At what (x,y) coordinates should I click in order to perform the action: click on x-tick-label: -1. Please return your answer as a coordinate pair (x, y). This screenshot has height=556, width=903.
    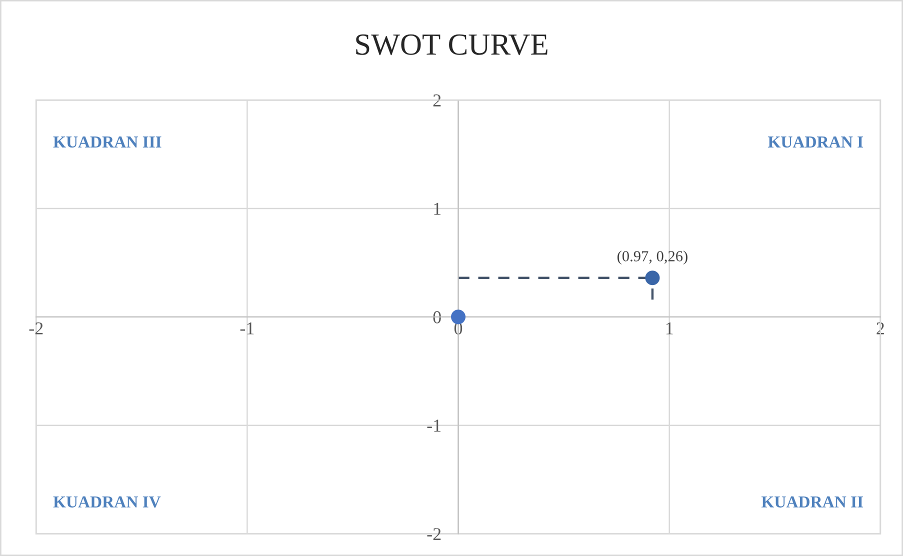
    Looking at the image, I should click on (247, 328).